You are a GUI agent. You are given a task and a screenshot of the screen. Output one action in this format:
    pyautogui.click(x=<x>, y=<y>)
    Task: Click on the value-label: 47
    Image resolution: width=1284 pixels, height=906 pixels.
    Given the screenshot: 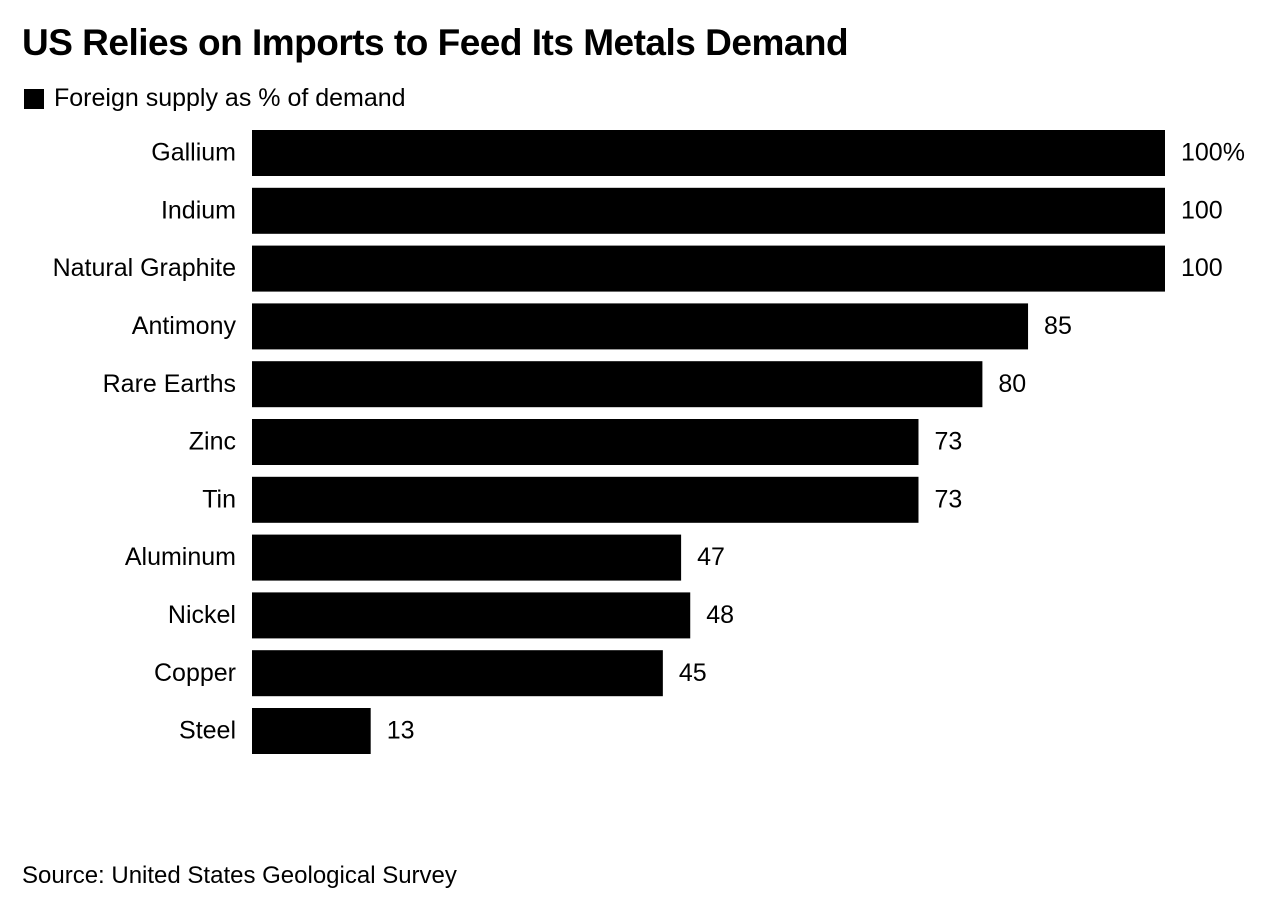 What is the action you would take?
    pyautogui.click(x=711, y=557)
    